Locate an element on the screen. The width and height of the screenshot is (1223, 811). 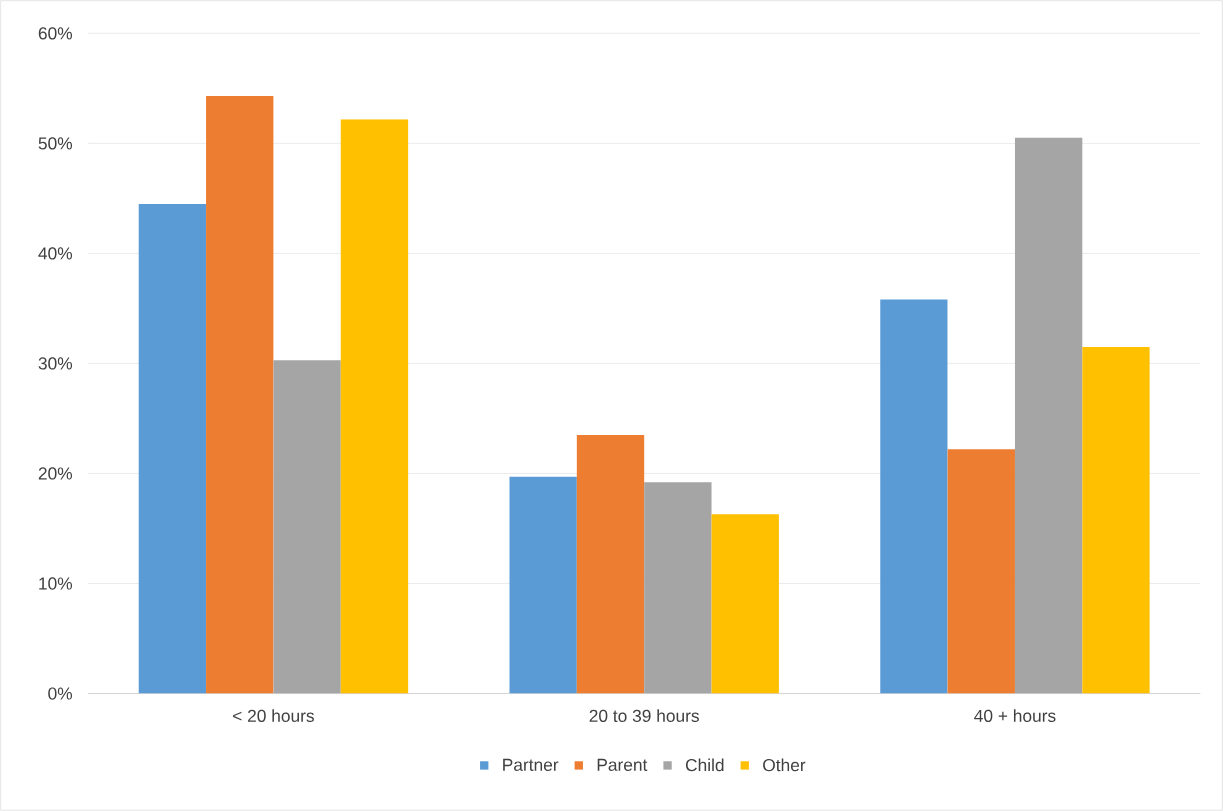
legend-label: Child is located at coordinates (704, 765).